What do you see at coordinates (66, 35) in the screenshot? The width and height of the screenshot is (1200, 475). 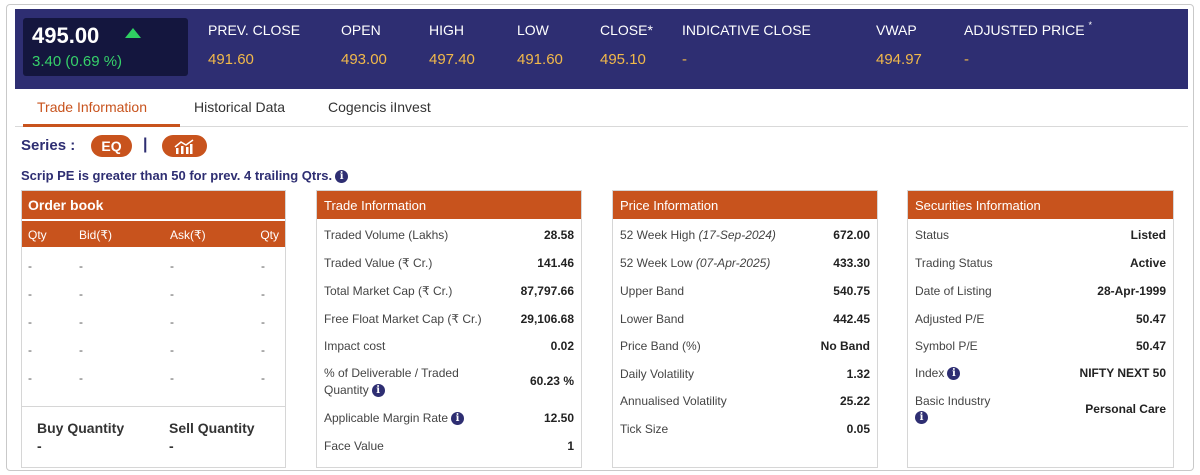 I see `last-price: 495.00` at bounding box center [66, 35].